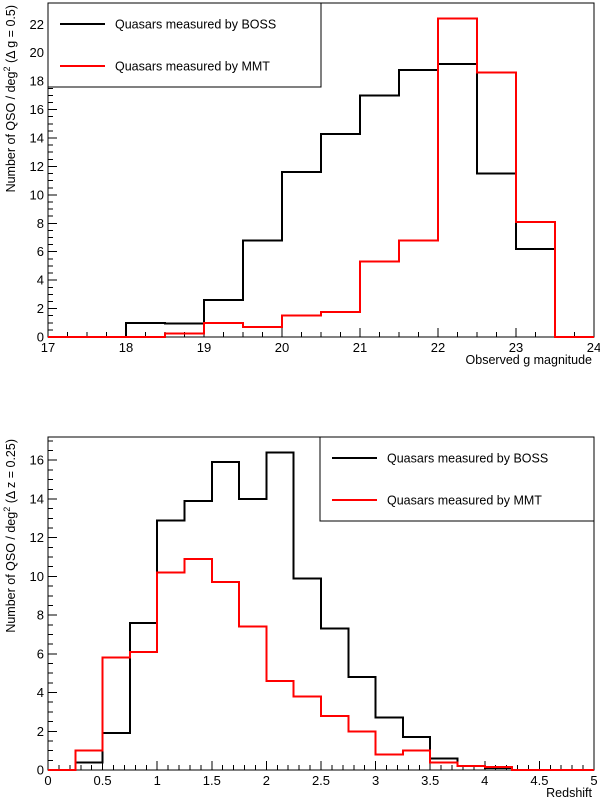 The image size is (600, 800). Describe the element at coordinates (539, 780) in the screenshot. I see `x-tick-label: 4.5` at that location.